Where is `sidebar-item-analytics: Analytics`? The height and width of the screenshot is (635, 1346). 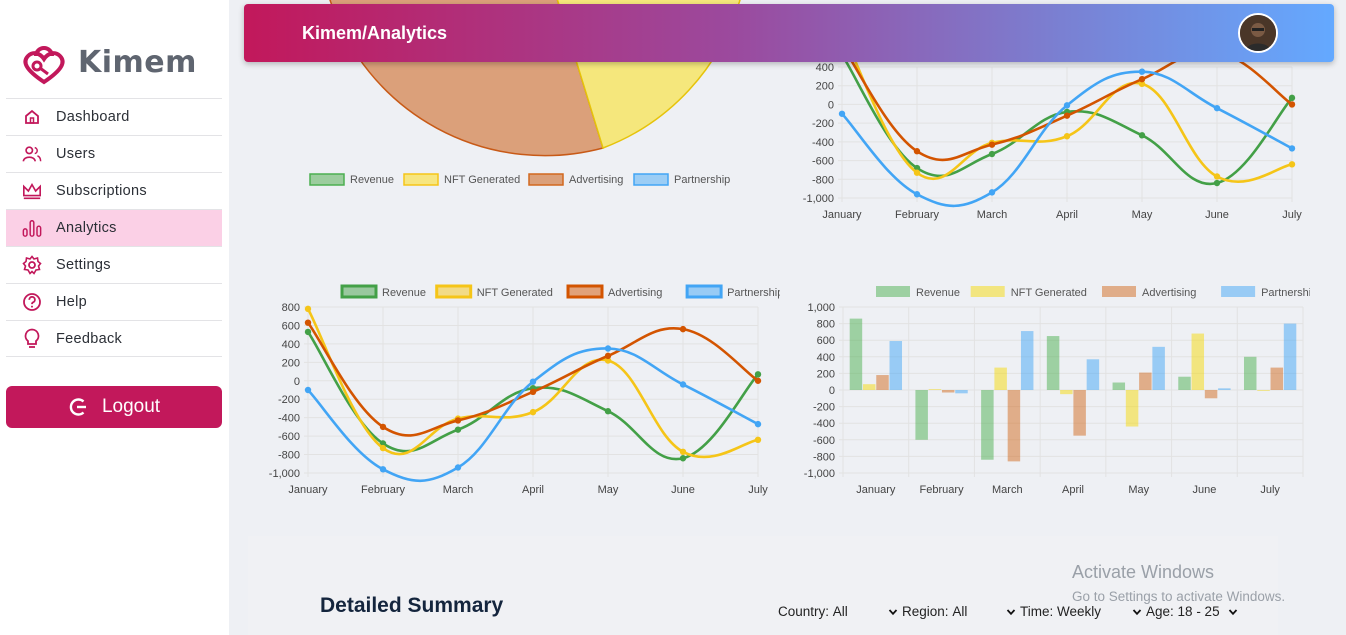 sidebar-item-analytics: Analytics is located at coordinates (114, 227).